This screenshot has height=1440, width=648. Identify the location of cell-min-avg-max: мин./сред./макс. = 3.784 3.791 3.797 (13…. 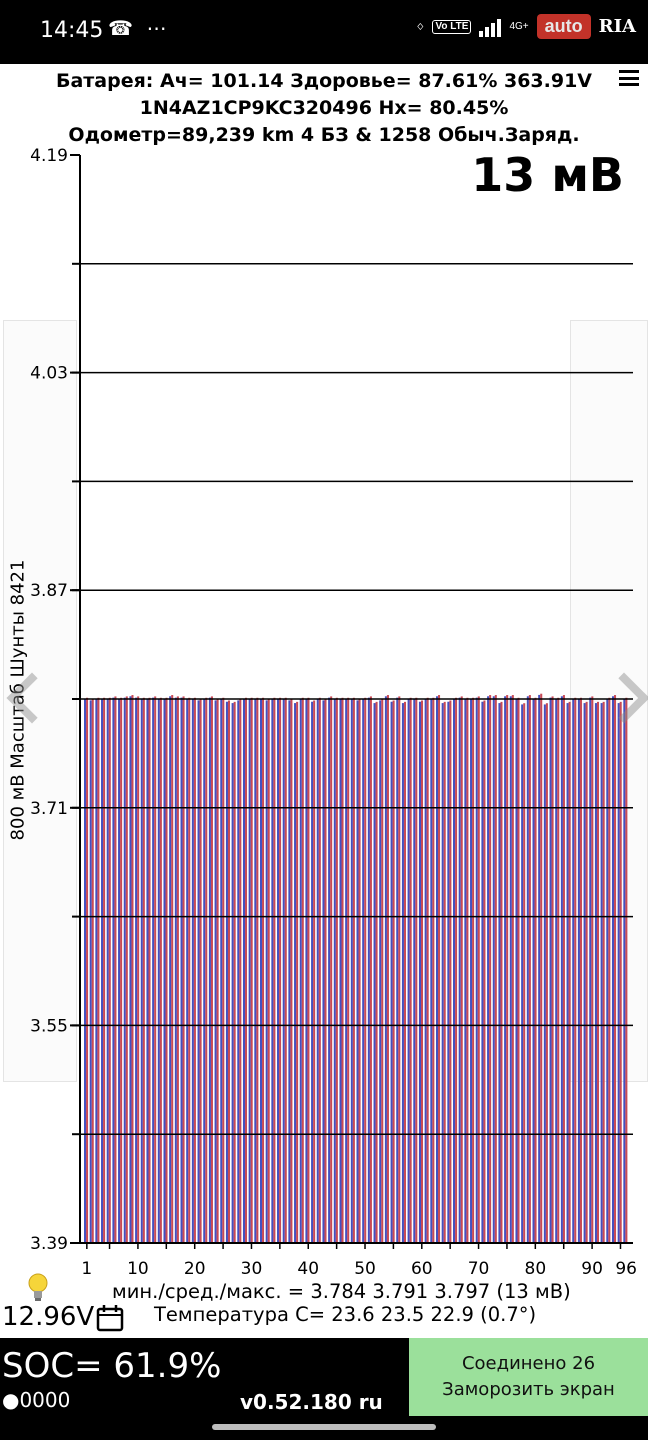
(341, 1291).